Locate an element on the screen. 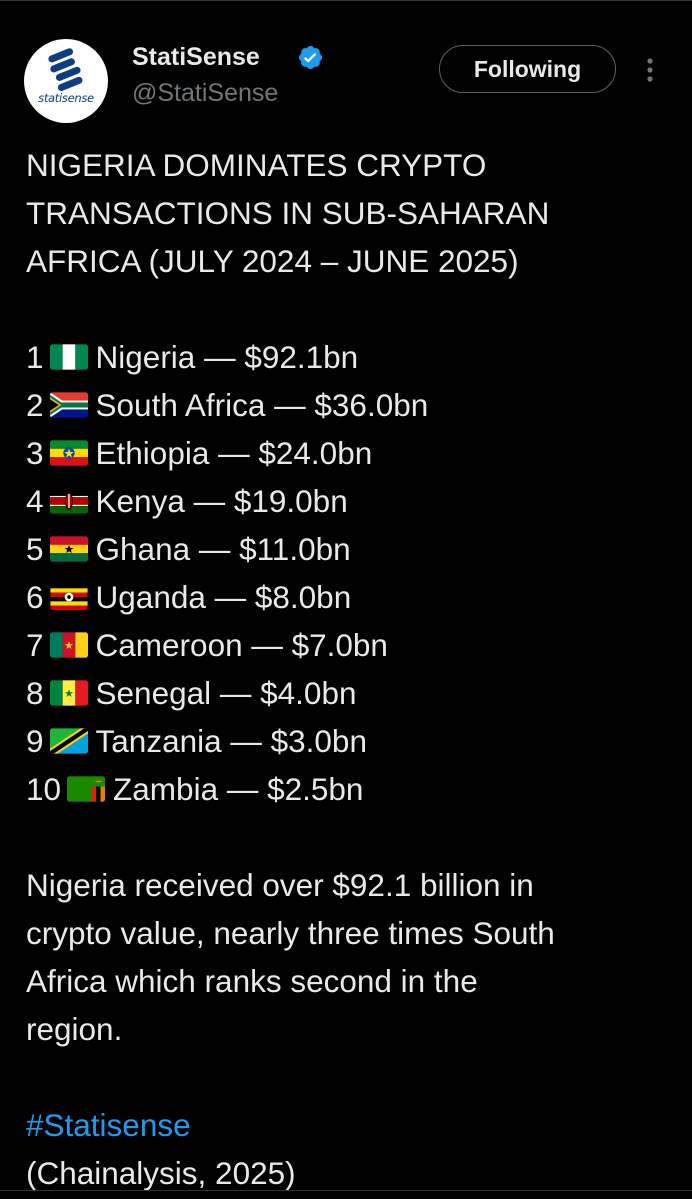 This screenshot has width=692, height=1199. rank-number: 1 is located at coordinates (35, 357).